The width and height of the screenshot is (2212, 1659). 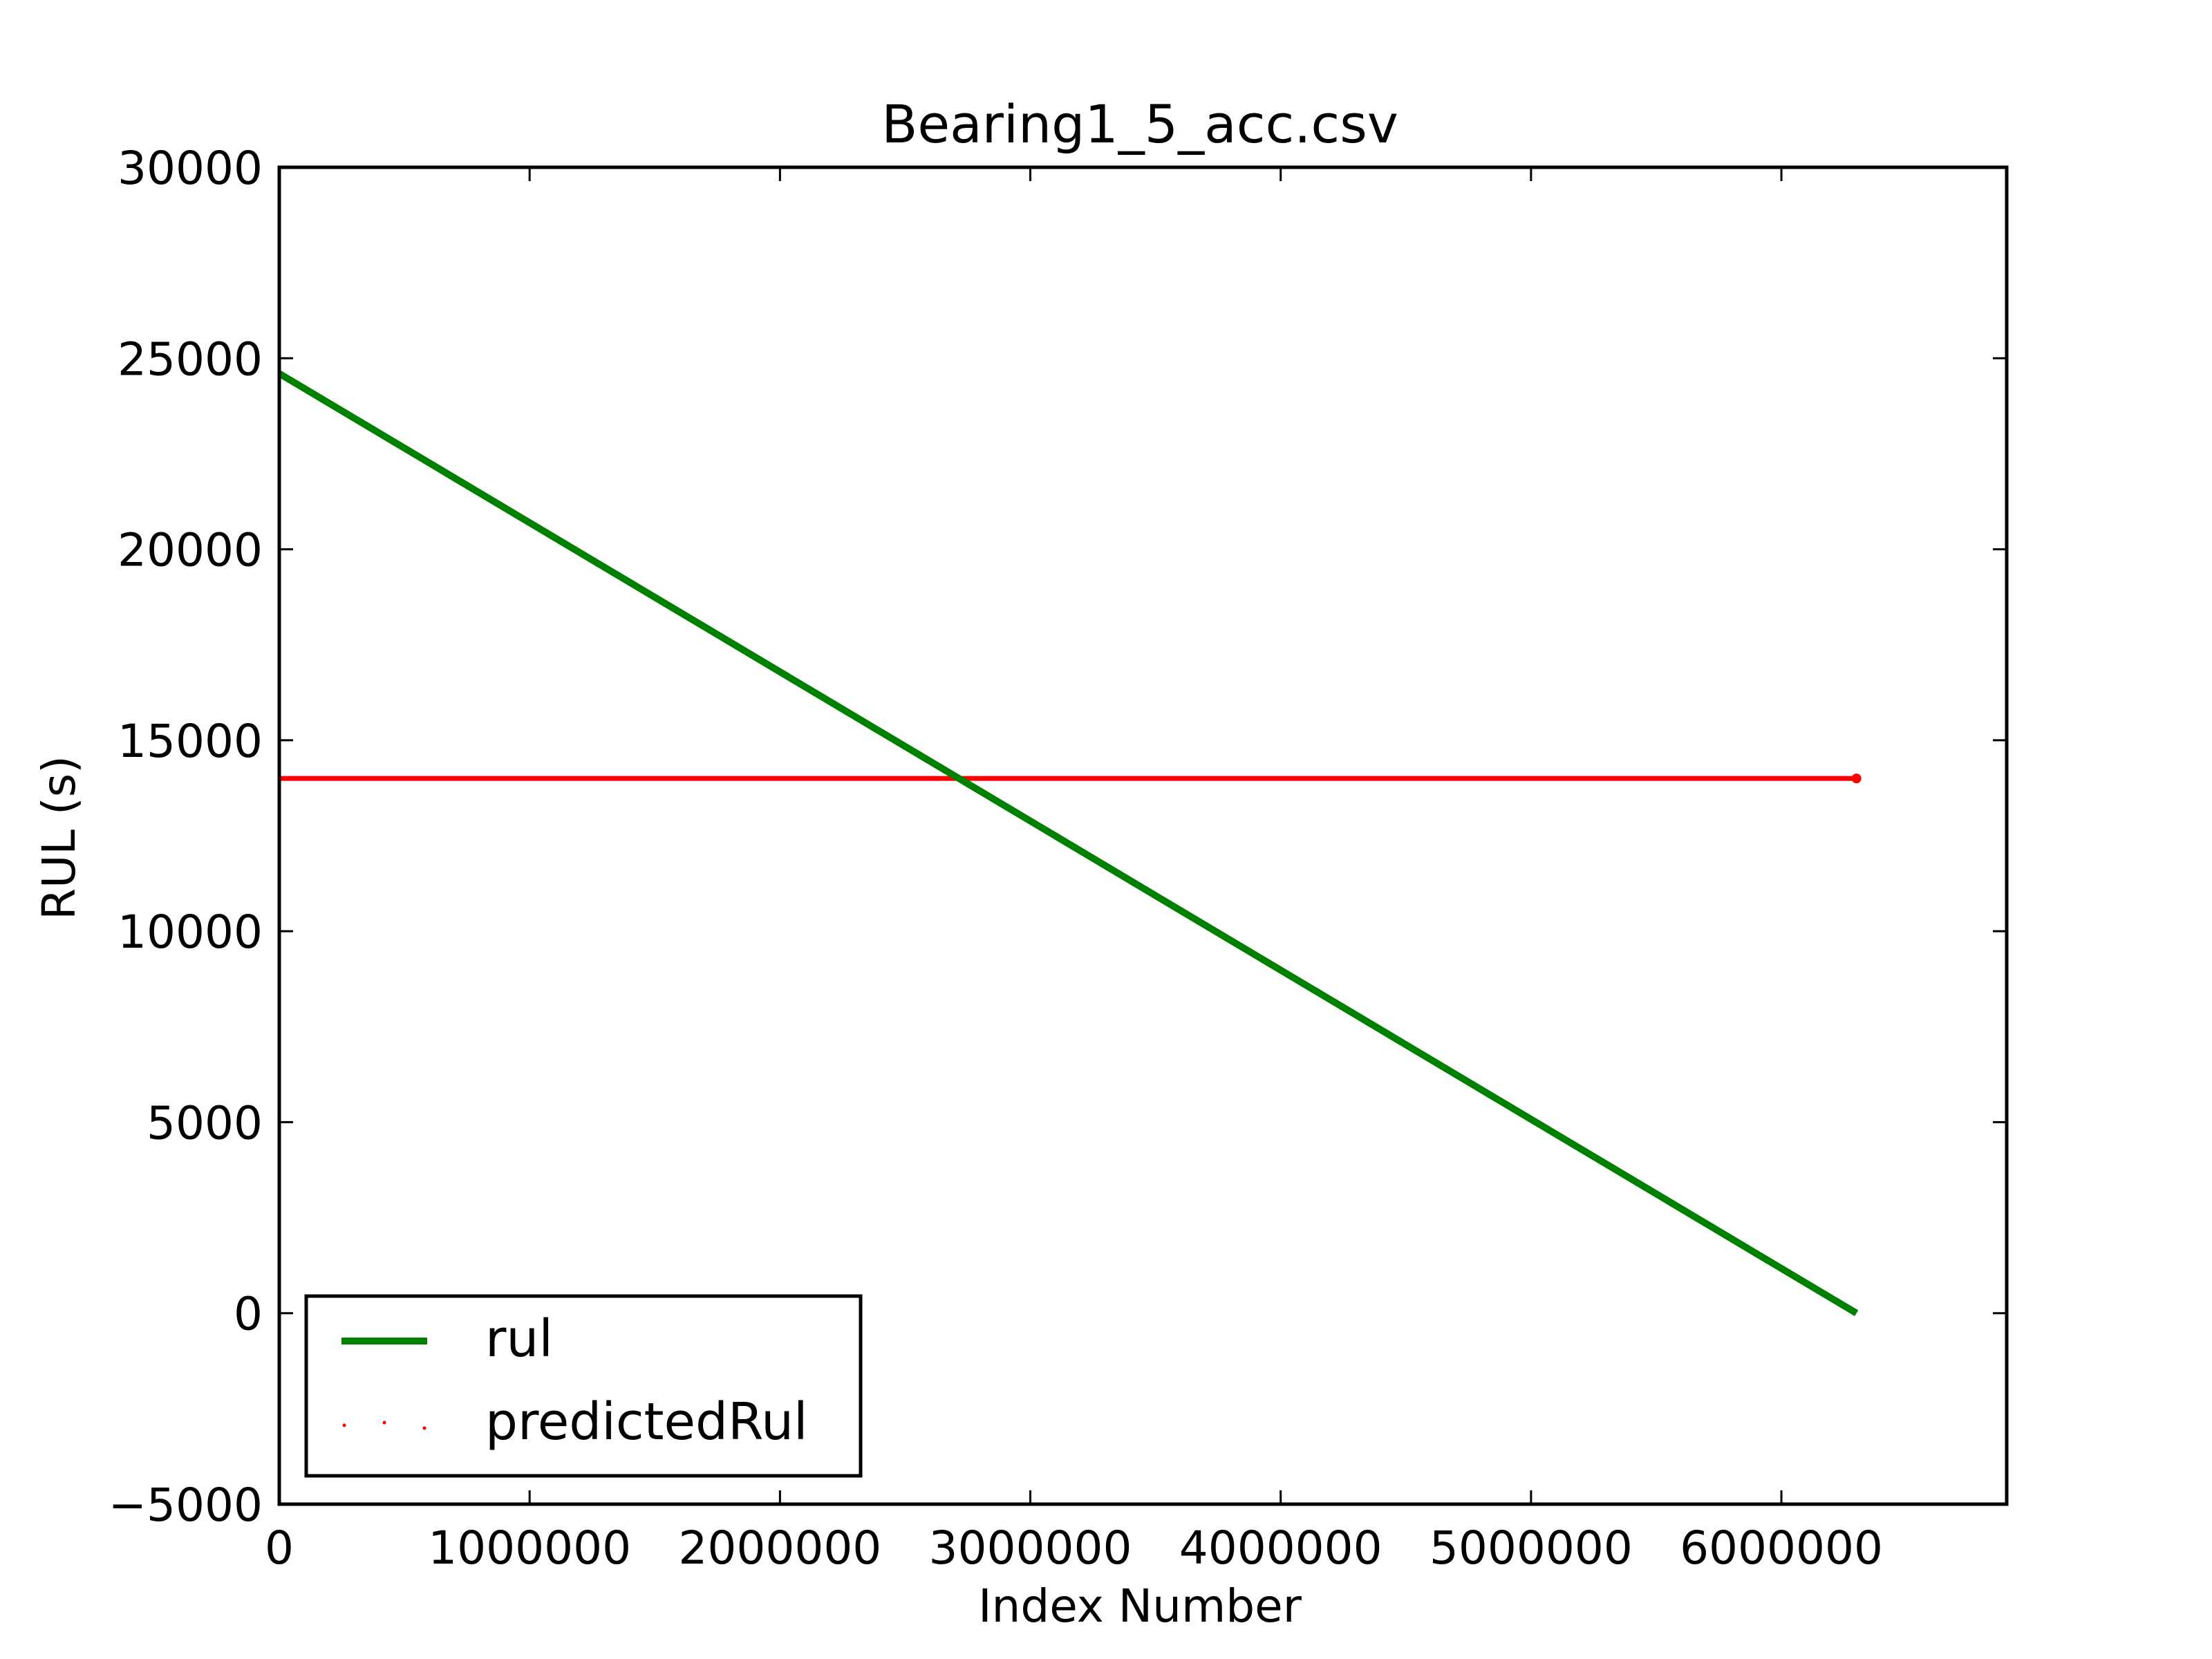 What do you see at coordinates (191, 932) in the screenshot?
I see `y-tick-label: 10000` at bounding box center [191, 932].